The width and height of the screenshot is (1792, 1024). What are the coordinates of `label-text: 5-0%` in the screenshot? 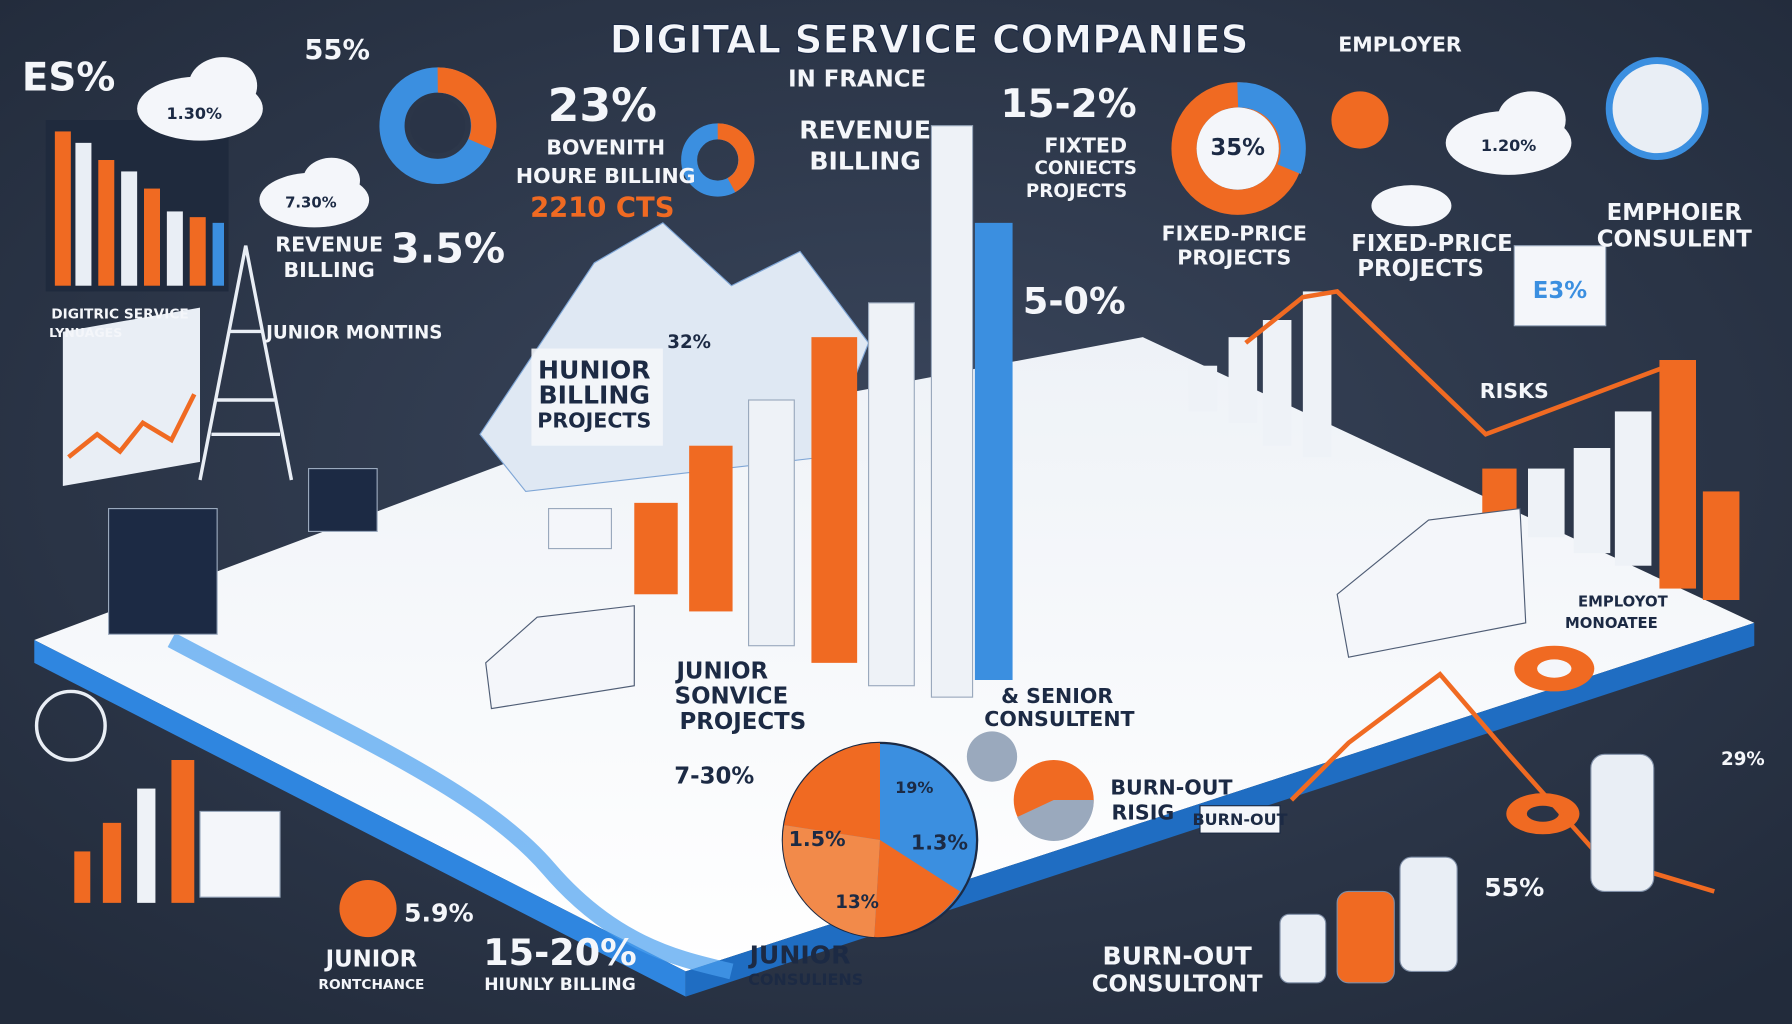 It's located at (1074, 300).